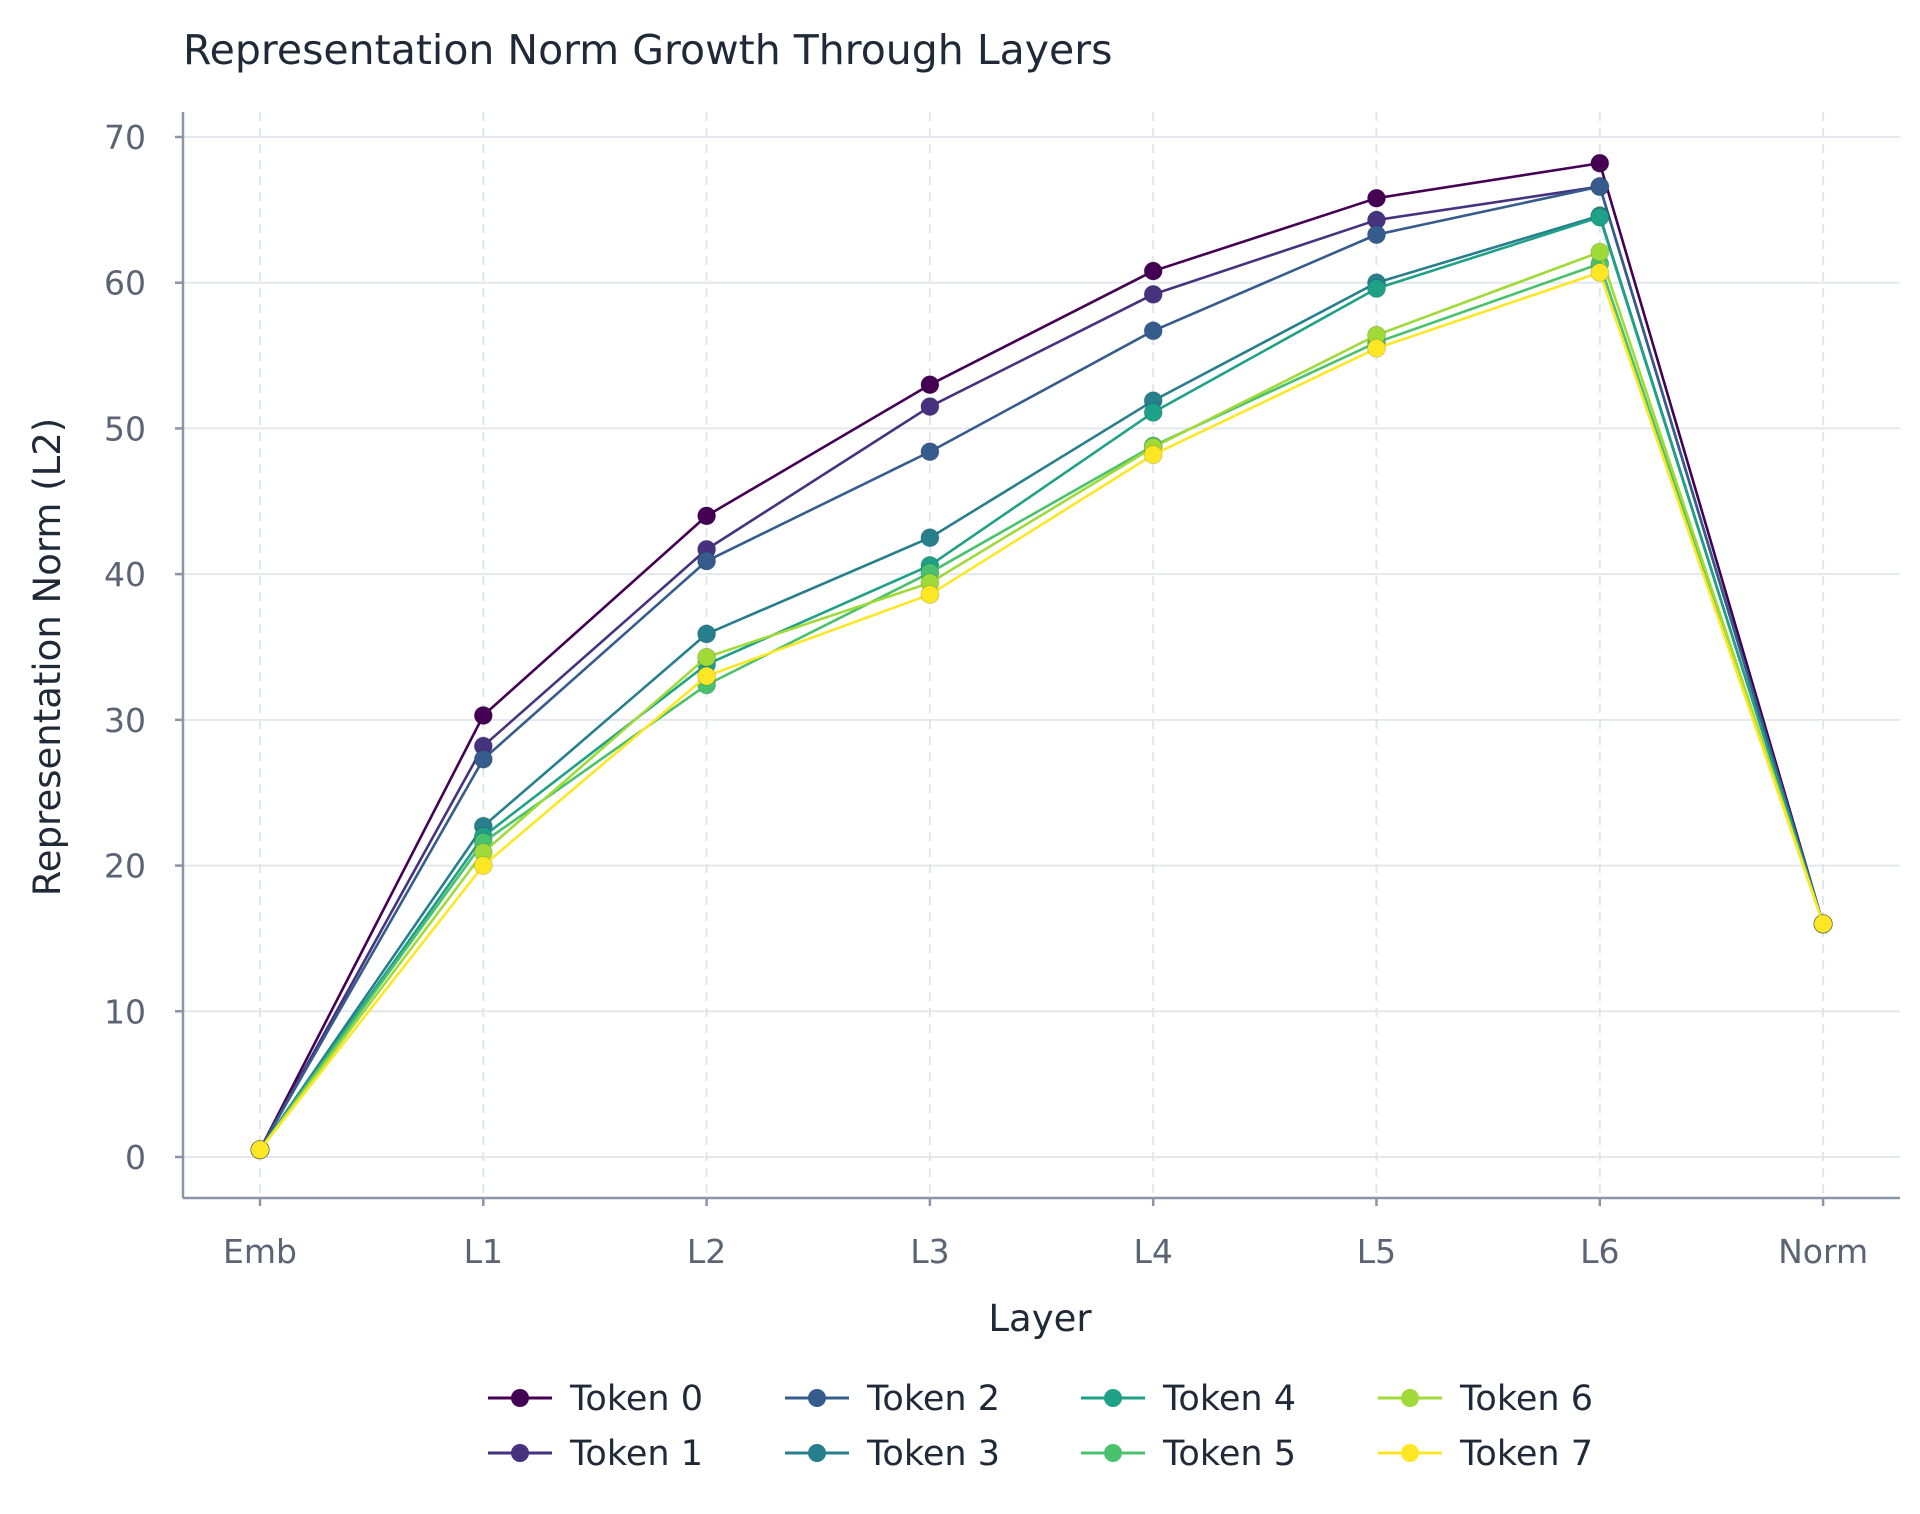 The image size is (1920, 1514). Describe the element at coordinates (1229, 1399) in the screenshot. I see `legend-label: Token 4` at that location.